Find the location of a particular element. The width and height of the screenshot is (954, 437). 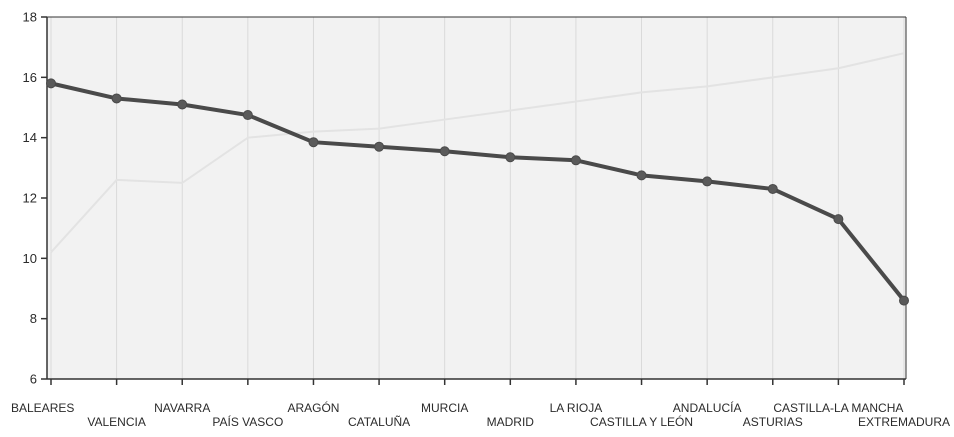

x-category-label-13: CASTILLA-LA MANCHA is located at coordinates (838, 408).